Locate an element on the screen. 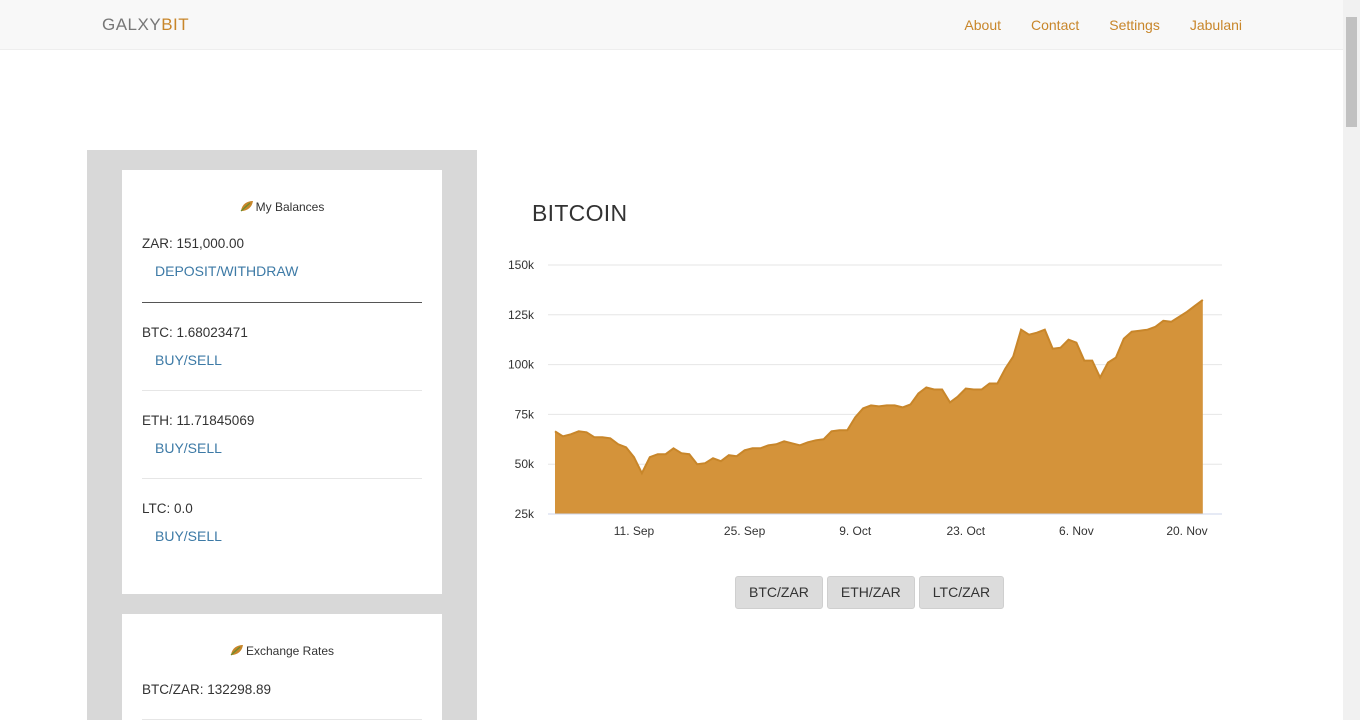 The height and width of the screenshot is (720, 1360). brand-part1: GALXY is located at coordinates (132, 24).